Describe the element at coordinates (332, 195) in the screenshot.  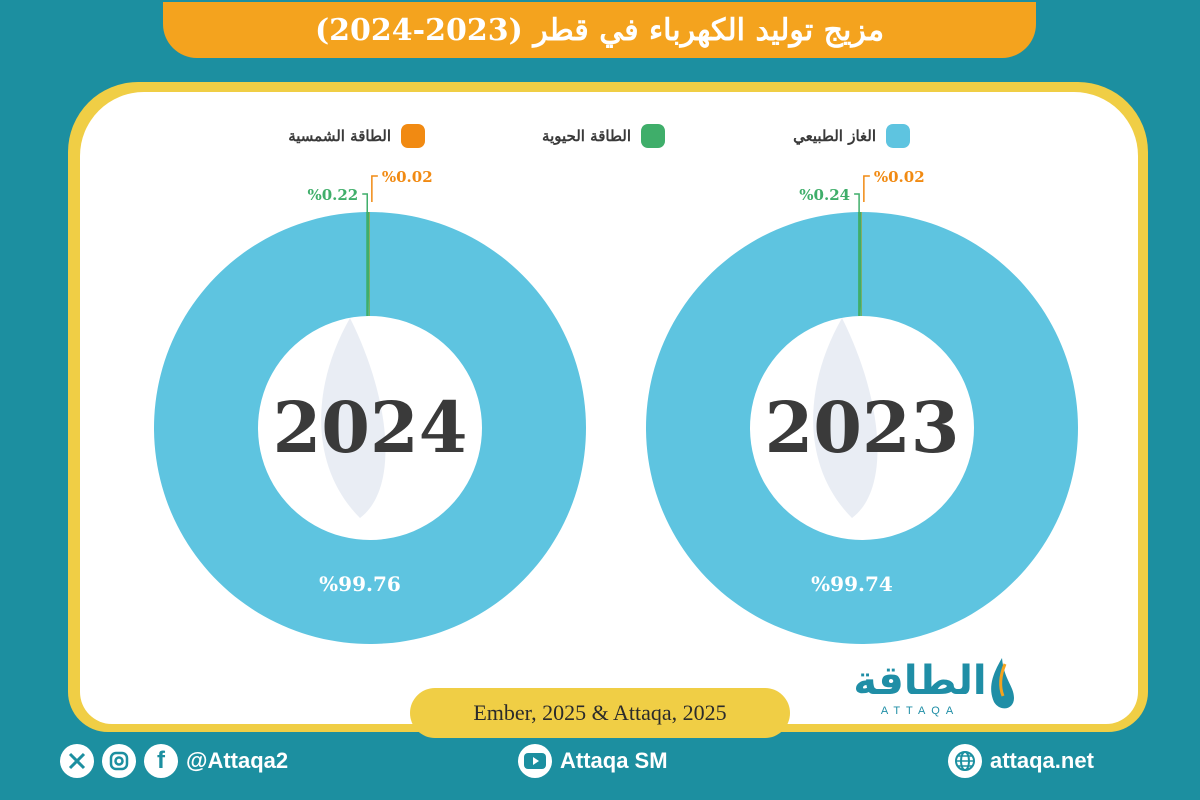
I see `slice-label-bio: %0.22` at that location.